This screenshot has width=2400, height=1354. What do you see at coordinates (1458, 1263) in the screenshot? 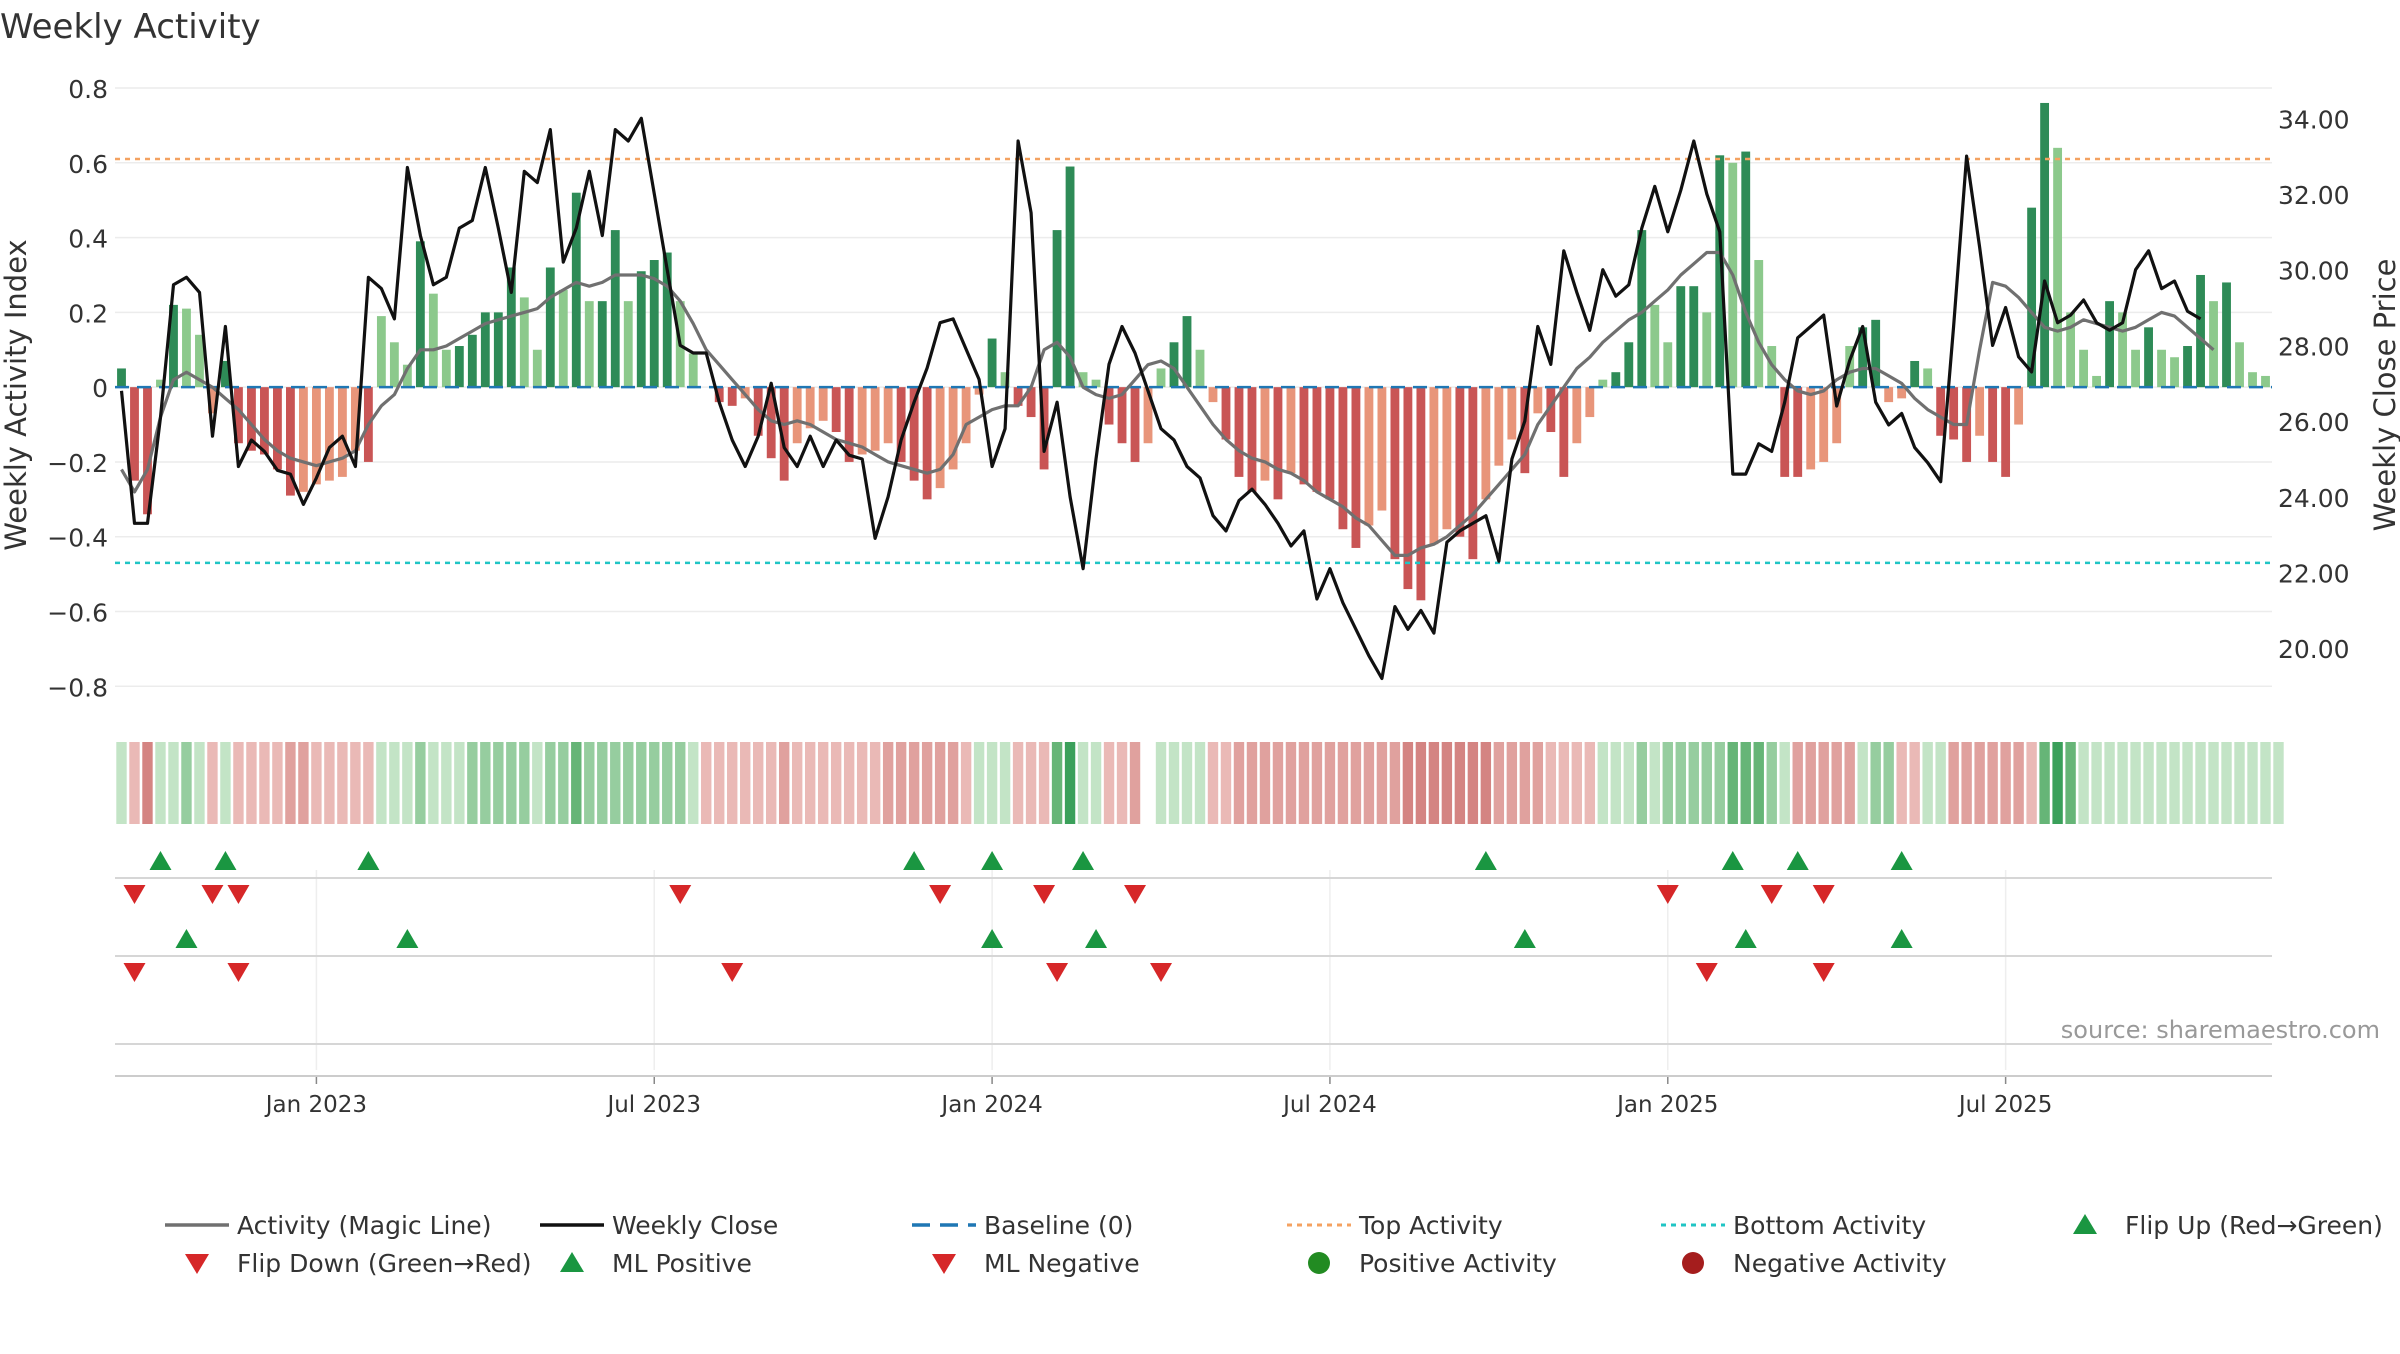
I see `legend-label: Positive Activity` at bounding box center [1458, 1263].